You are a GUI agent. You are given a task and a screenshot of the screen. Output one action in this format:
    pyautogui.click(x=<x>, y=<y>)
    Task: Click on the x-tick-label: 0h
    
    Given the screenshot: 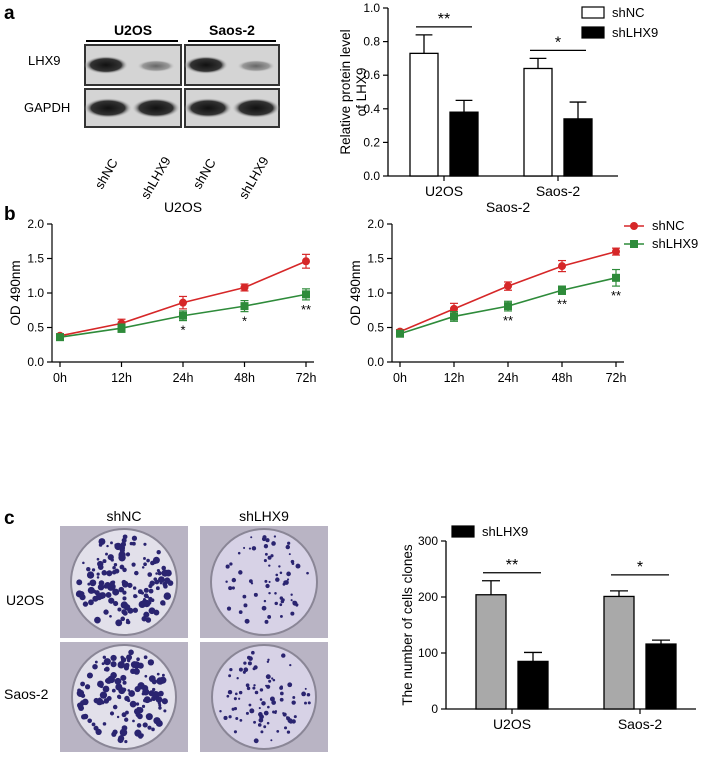 What is the action you would take?
    pyautogui.click(x=400, y=378)
    